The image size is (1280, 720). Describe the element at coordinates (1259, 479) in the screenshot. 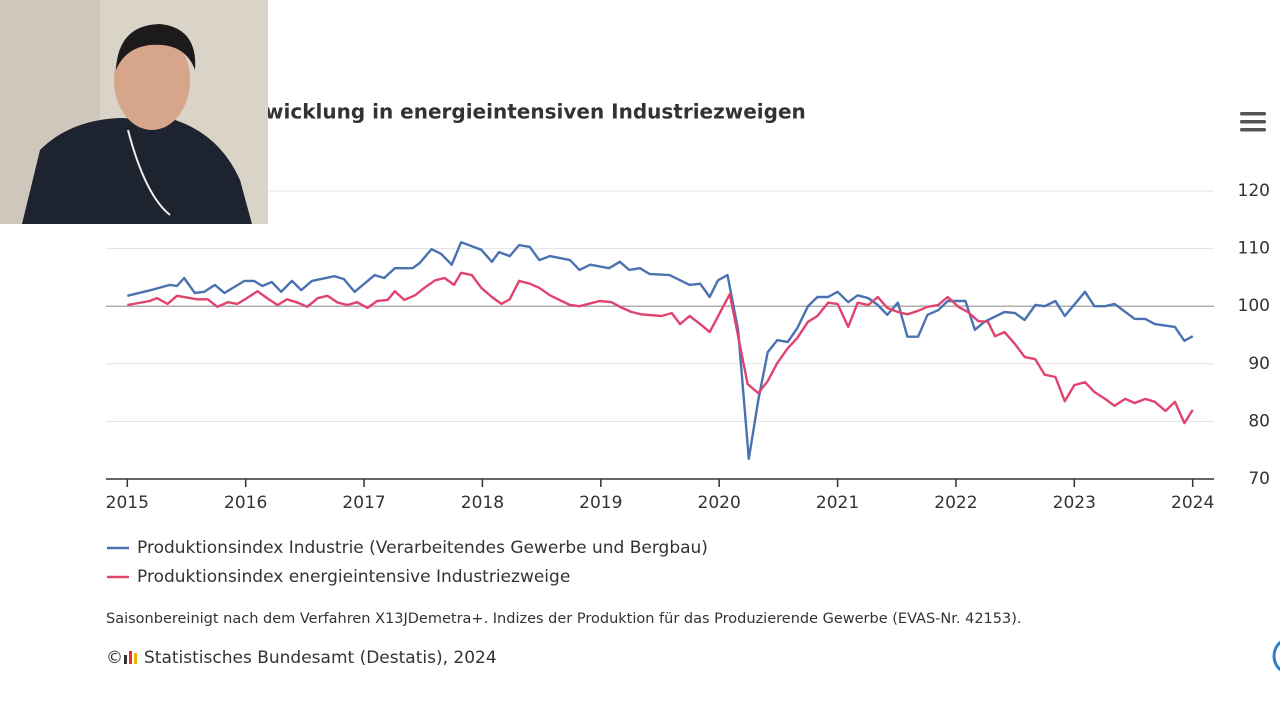

I see `y-tick-label: 70` at that location.